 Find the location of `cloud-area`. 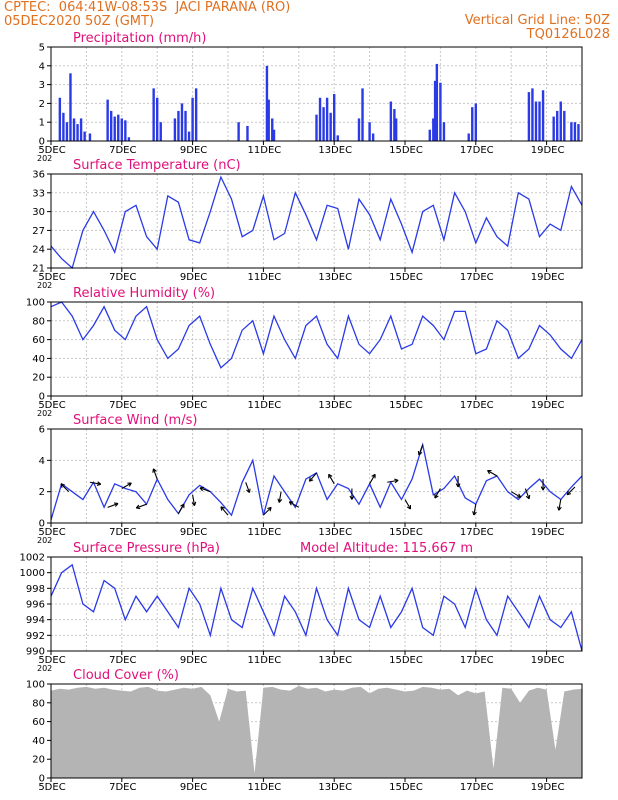

cloud-area is located at coordinates (316, 731).